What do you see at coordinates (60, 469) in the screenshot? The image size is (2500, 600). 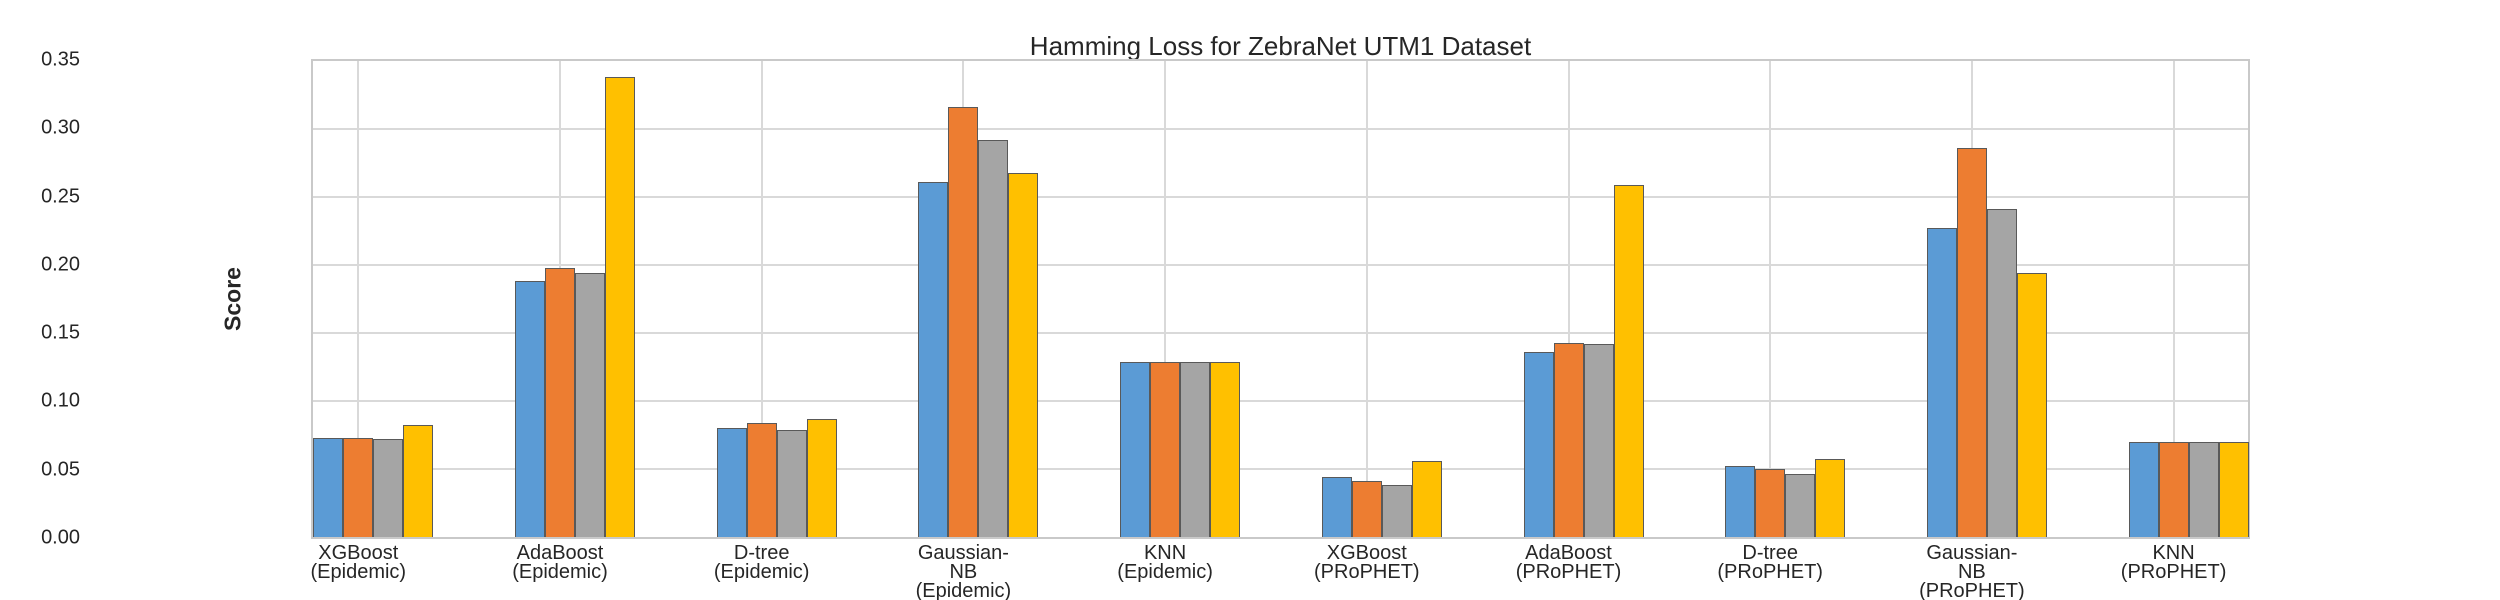 I see `y-tick-label: 0.05` at bounding box center [60, 469].